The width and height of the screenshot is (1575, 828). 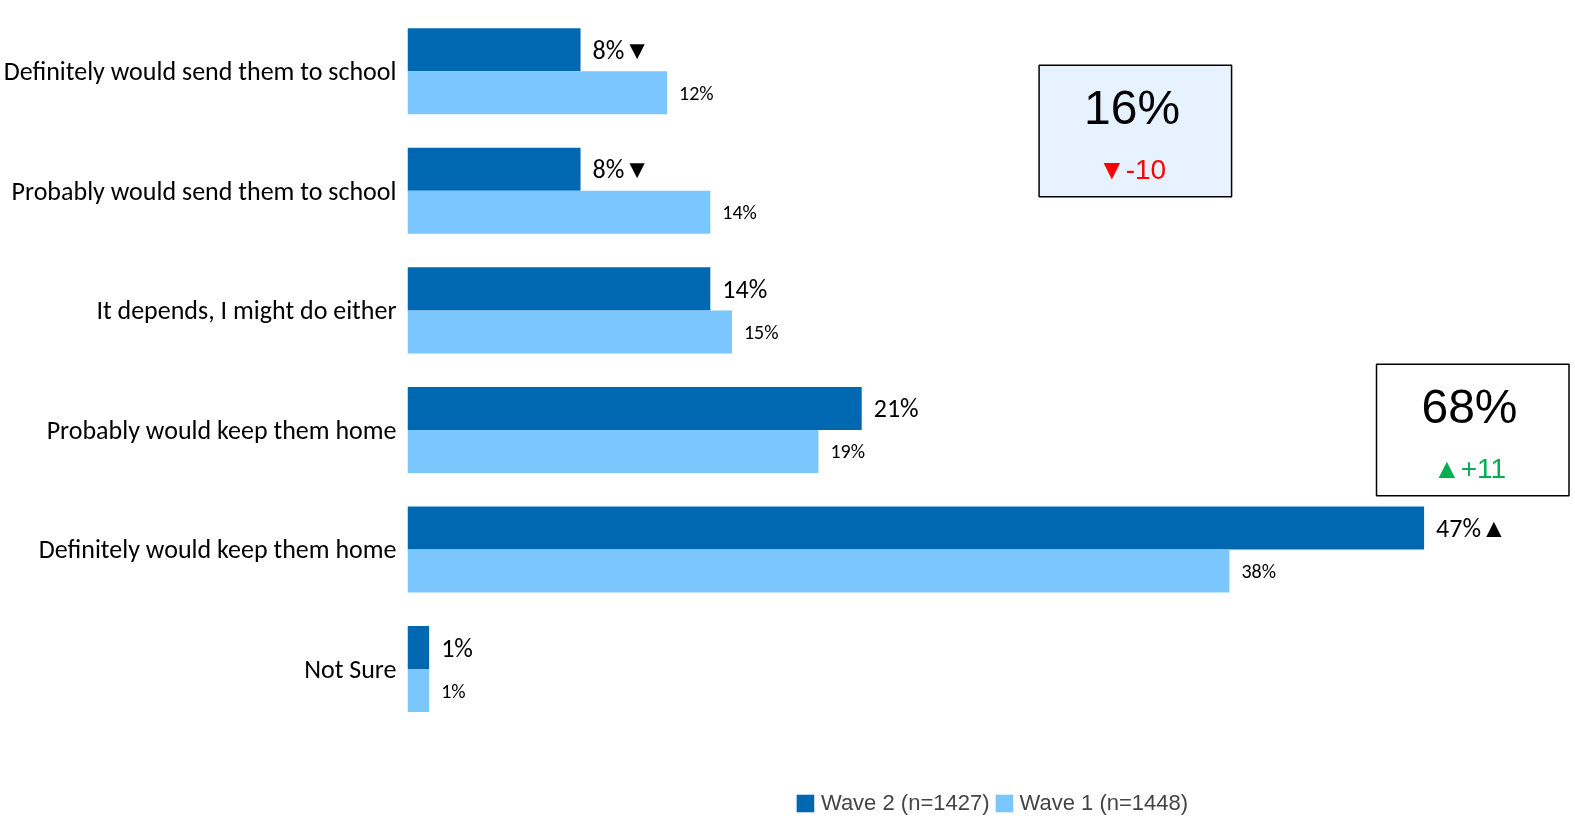 What do you see at coordinates (1469, 468) in the screenshot?
I see `annotation: ▲+11` at bounding box center [1469, 468].